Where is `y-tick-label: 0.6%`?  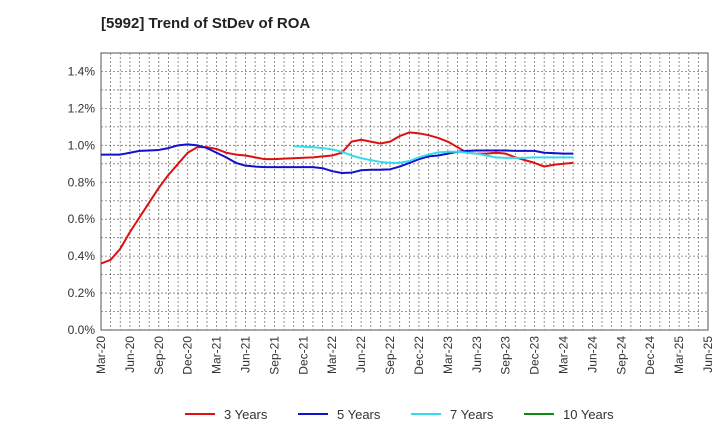
y-tick-label: 0.6% is located at coordinates (82, 219).